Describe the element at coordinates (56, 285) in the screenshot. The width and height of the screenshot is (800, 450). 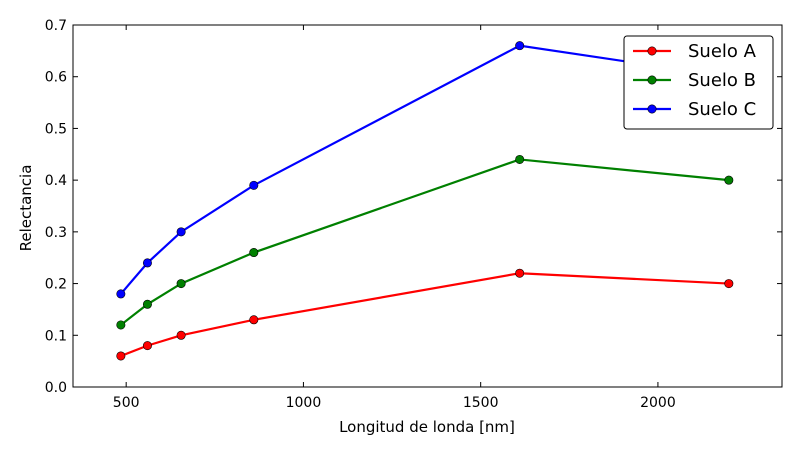
I see `y-tick-label: 0.2` at that location.